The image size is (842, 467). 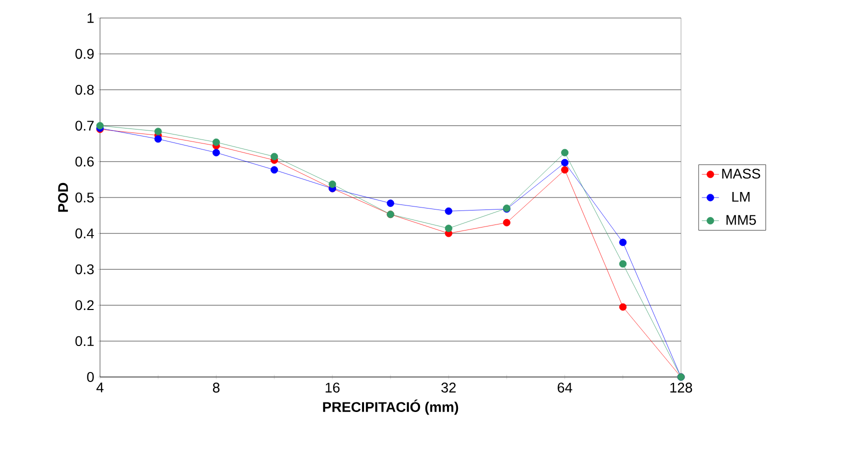 I want to click on y-tick-label: 0.2, so click(x=84, y=305).